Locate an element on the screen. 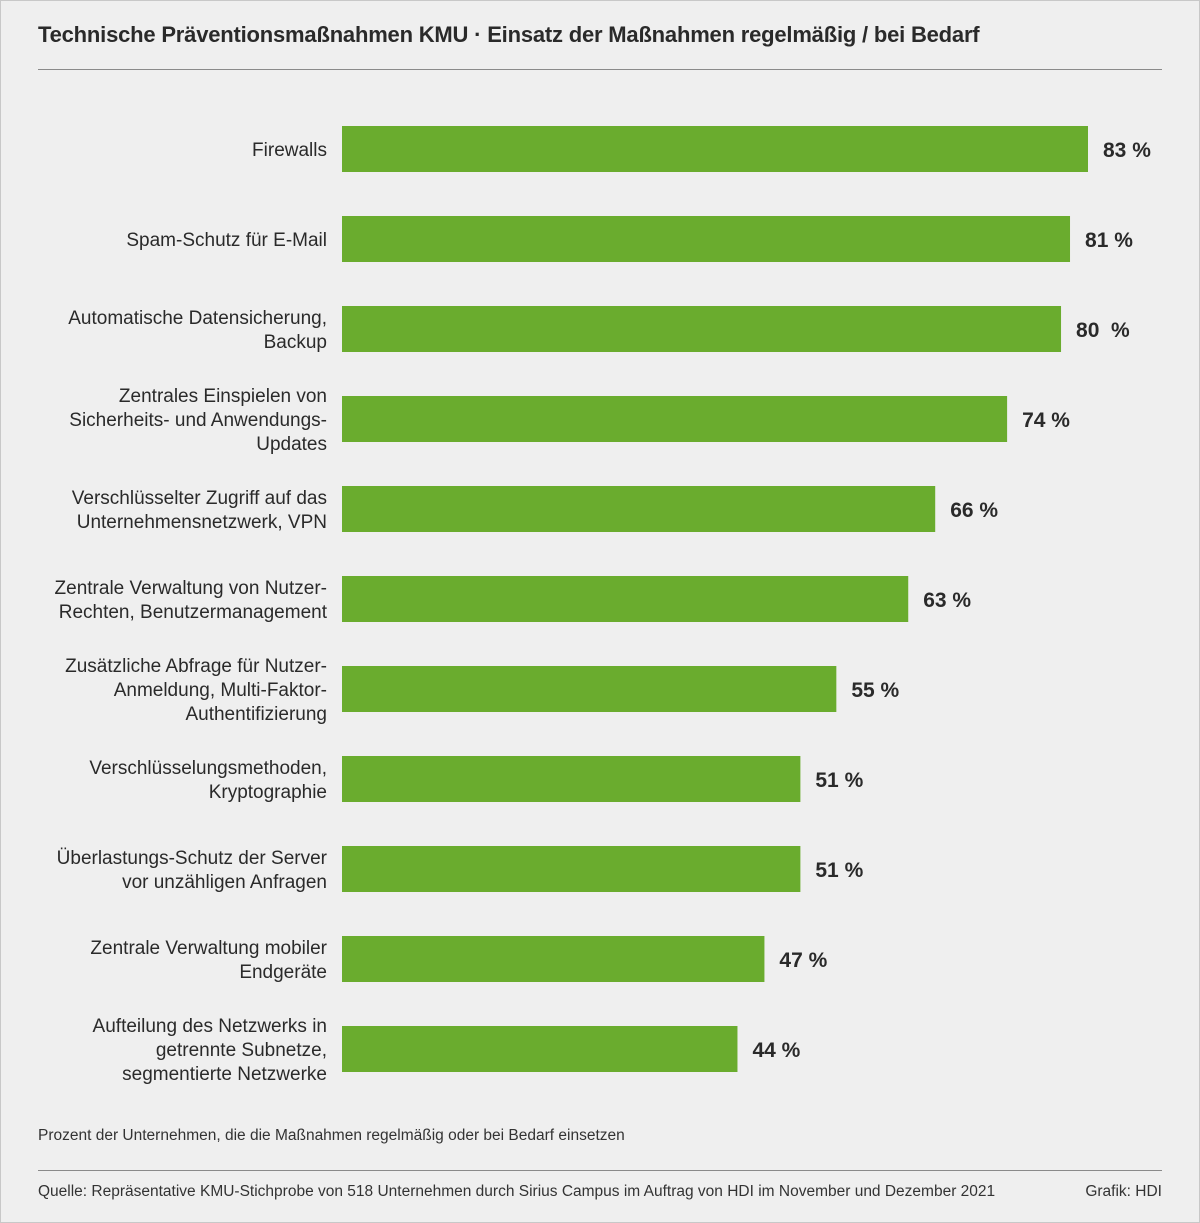 Image resolution: width=1200 pixels, height=1223 pixels. value-label-5: 66 % is located at coordinates (974, 510).